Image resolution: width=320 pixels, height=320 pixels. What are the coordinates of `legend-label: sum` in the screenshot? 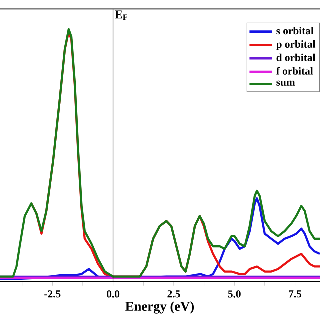 It's located at (286, 83).